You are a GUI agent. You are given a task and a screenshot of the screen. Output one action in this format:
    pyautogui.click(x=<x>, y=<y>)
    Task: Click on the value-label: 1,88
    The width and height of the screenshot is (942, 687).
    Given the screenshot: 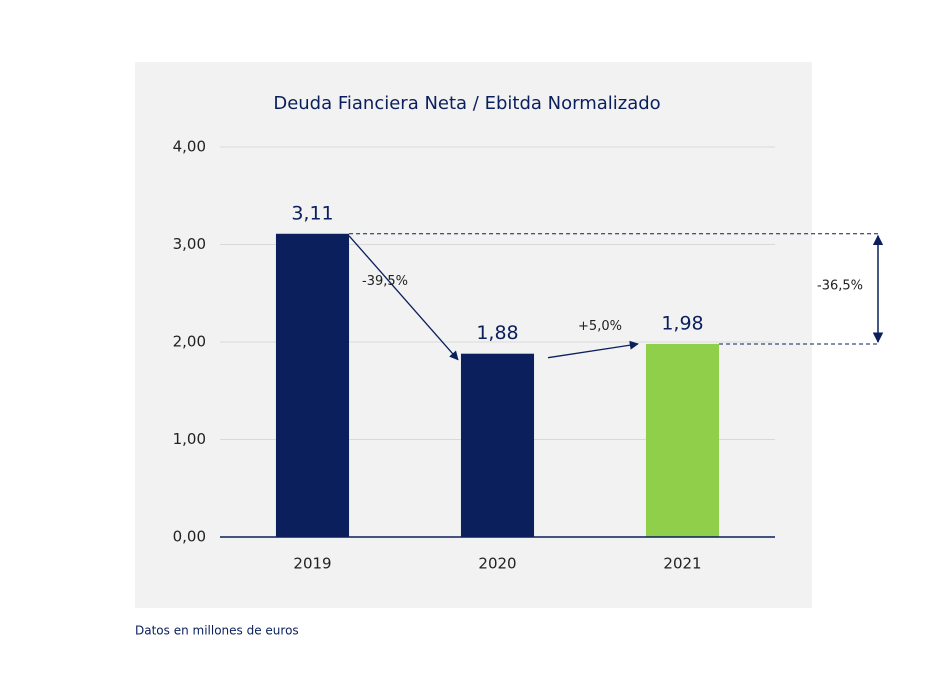 What is the action you would take?
    pyautogui.click(x=497, y=333)
    